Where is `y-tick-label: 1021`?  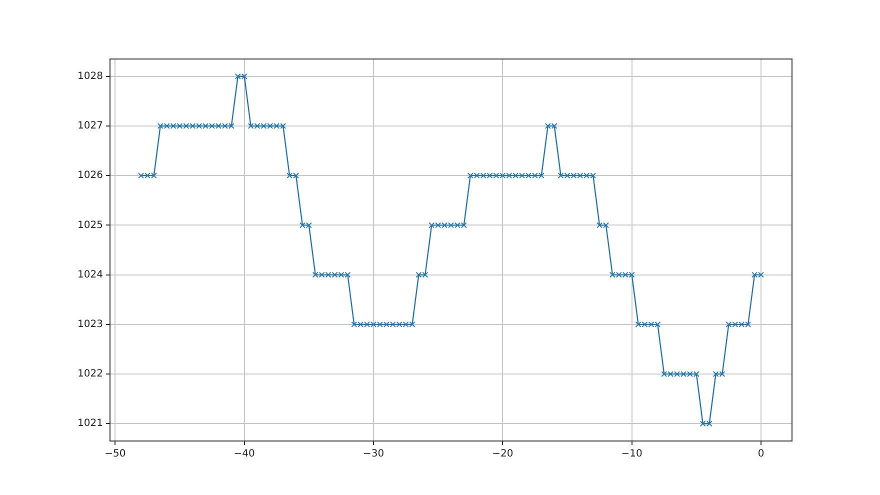 y-tick-label: 1021 is located at coordinates (90, 424).